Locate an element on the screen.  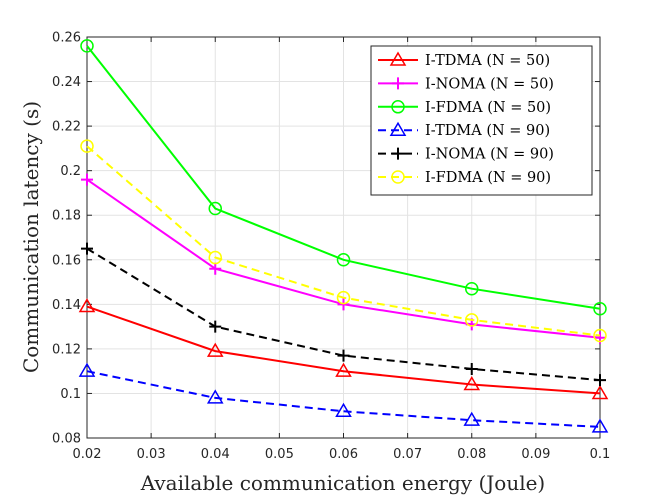
y-tick-label: 0.08 is located at coordinates (66, 439).